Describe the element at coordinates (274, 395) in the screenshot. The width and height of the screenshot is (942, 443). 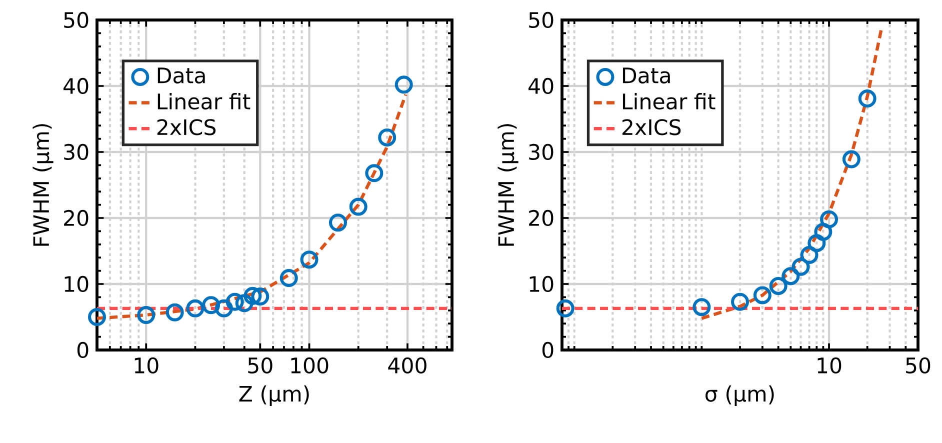
I see `x-axis-title: Z (μm)` at that location.